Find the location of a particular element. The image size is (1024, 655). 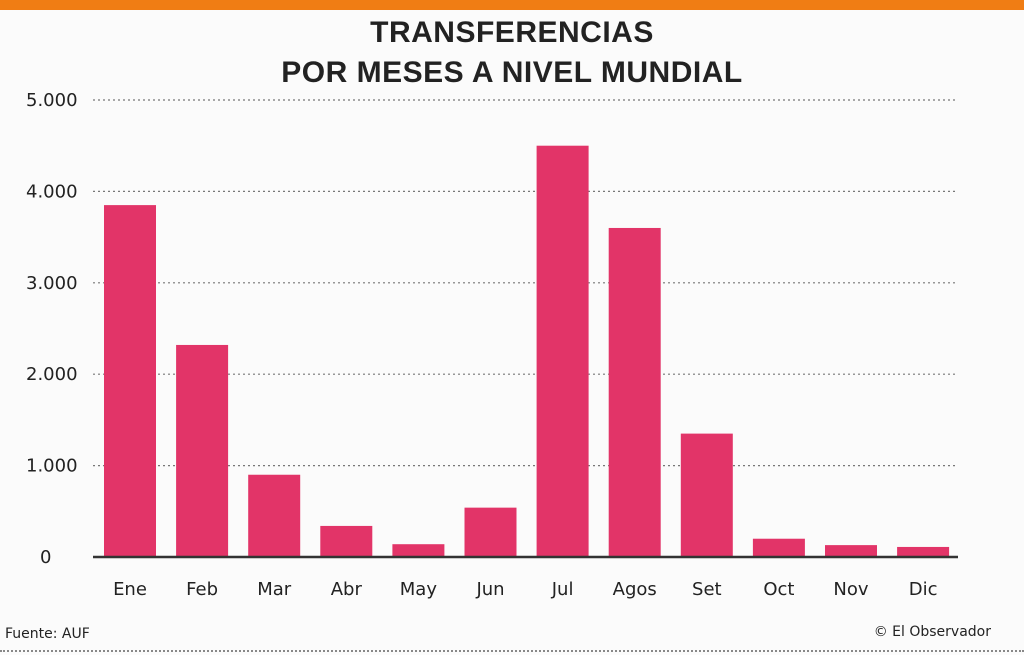

bar-dic is located at coordinates (923, 551).